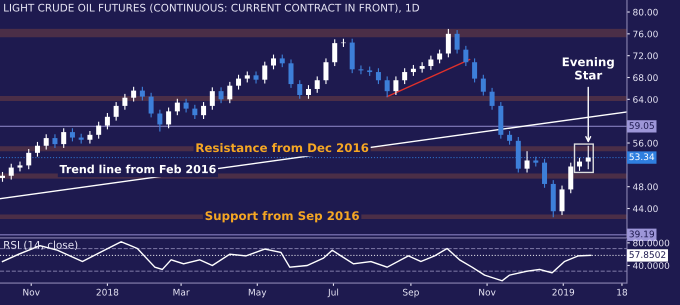  Describe the element at coordinates (257, 293) in the screenshot. I see `x-tick-label: May` at that location.